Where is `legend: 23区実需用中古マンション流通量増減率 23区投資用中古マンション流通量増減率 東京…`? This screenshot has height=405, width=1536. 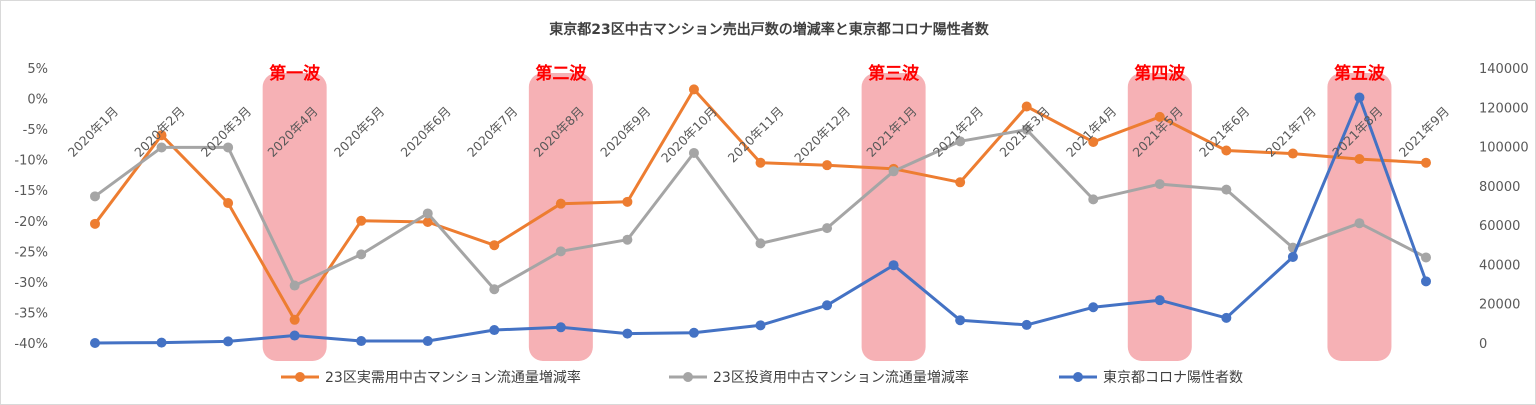
legend: 23区実需用中古マンション流通量増減率 23区投資用中古マンション流通量増減率 東京… is located at coordinates (762, 377).